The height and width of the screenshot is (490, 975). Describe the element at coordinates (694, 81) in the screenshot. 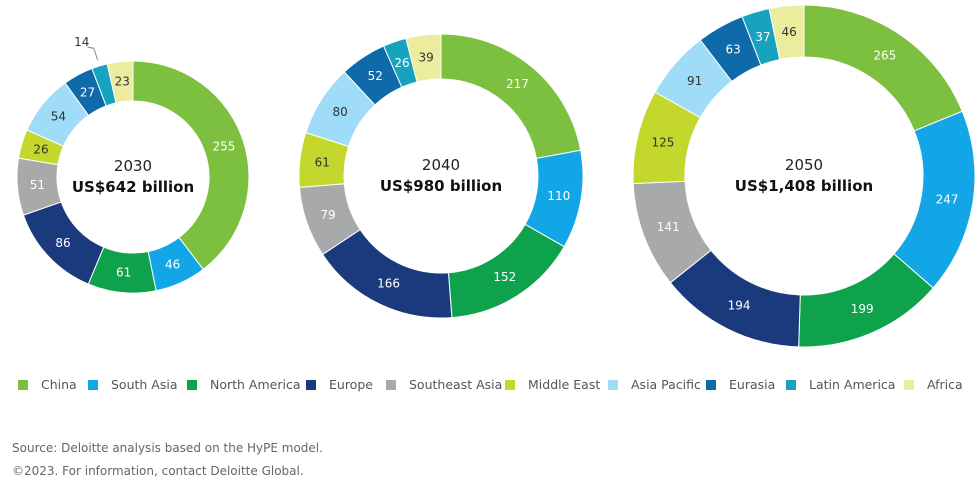

I see `data-label: 91` at that location.